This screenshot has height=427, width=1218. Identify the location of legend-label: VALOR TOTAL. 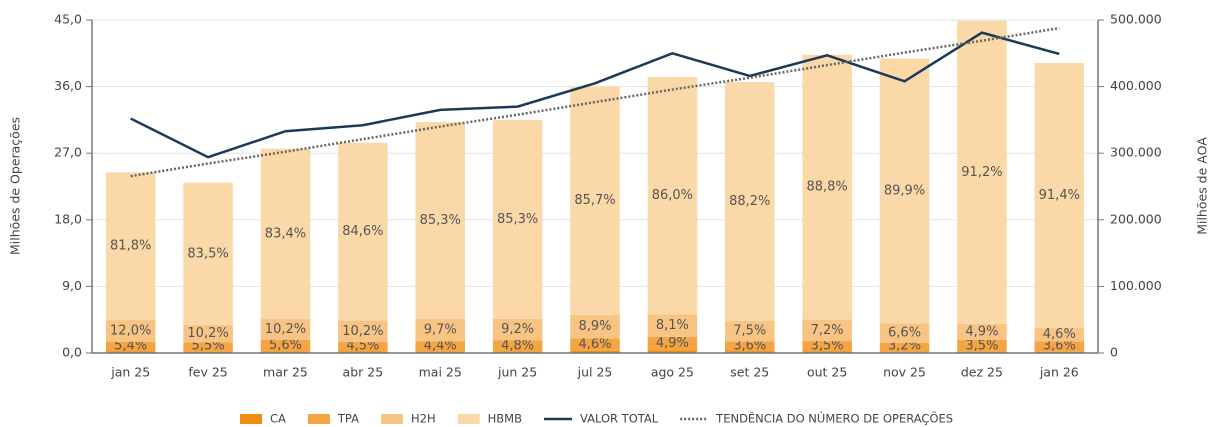
(619, 419).